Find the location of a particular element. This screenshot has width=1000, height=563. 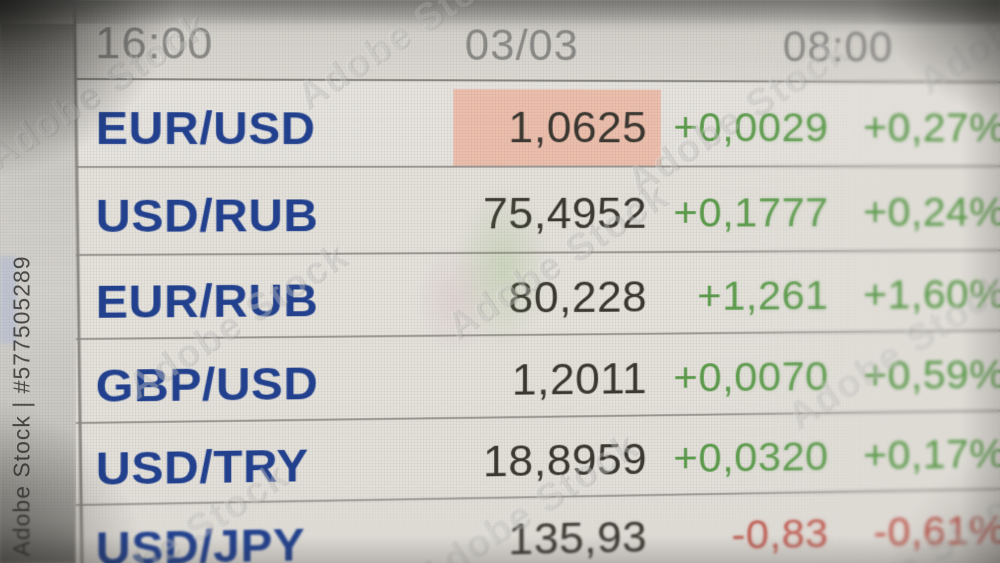

table-row-eurusd: EUR/USD 1,0625 +0,0029 +0,27% is located at coordinates (538, 124).